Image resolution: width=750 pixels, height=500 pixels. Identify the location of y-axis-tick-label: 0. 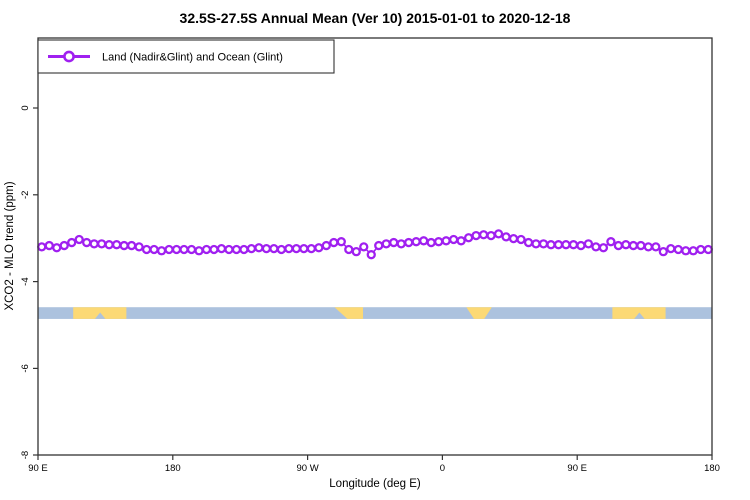
(25, 107).